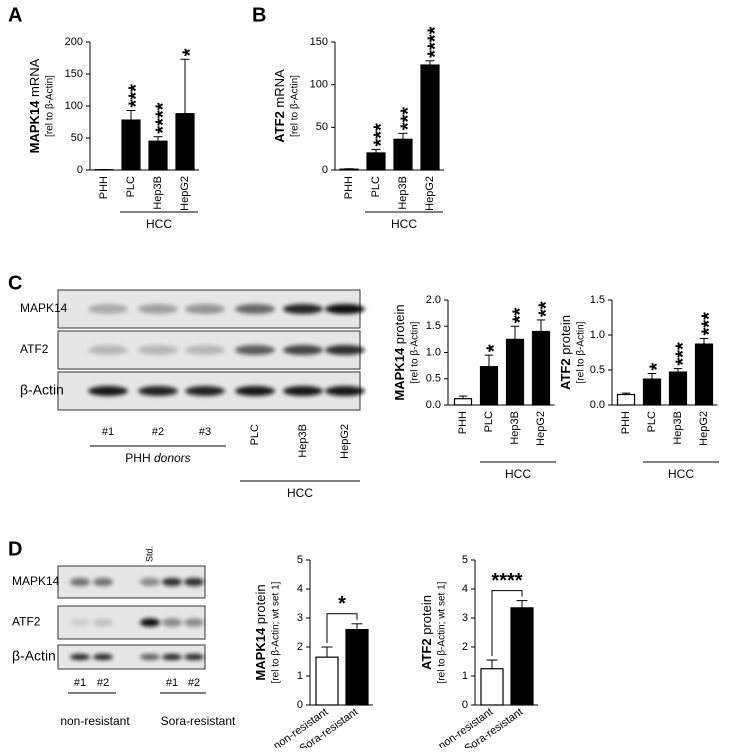 The height and width of the screenshot is (753, 753). Describe the element at coordinates (433, 300) in the screenshot. I see `y-tick-label: 2.0` at that location.